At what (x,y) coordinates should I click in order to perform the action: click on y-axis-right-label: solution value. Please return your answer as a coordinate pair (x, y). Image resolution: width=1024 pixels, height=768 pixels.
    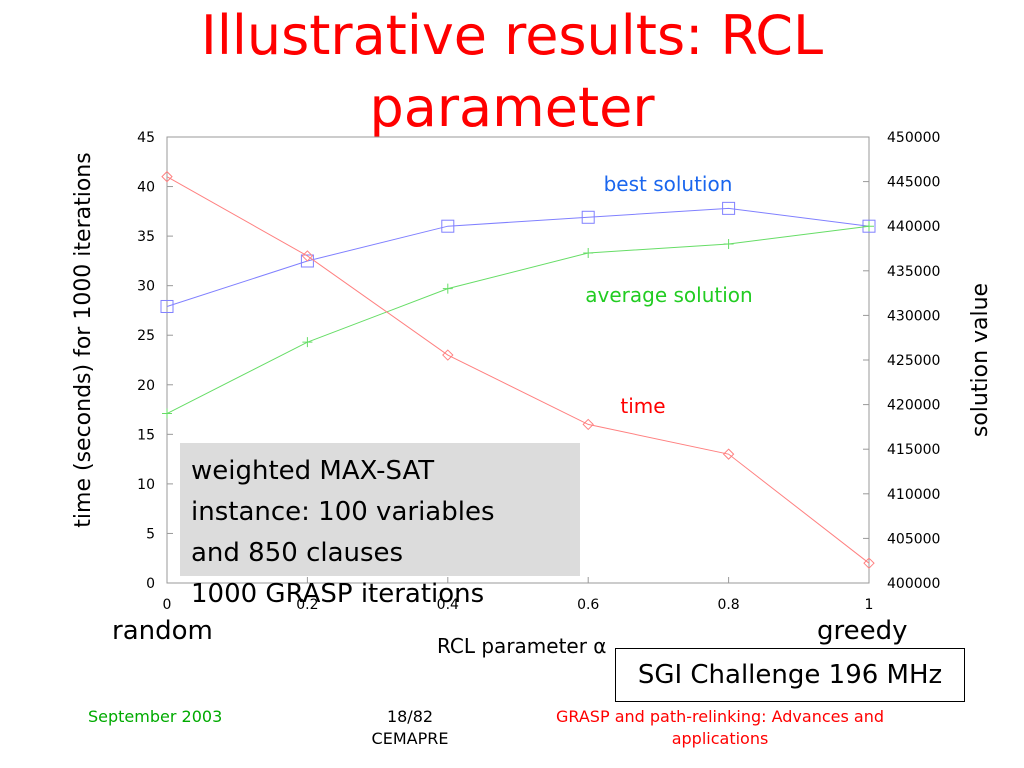
    Looking at the image, I should click on (980, 360).